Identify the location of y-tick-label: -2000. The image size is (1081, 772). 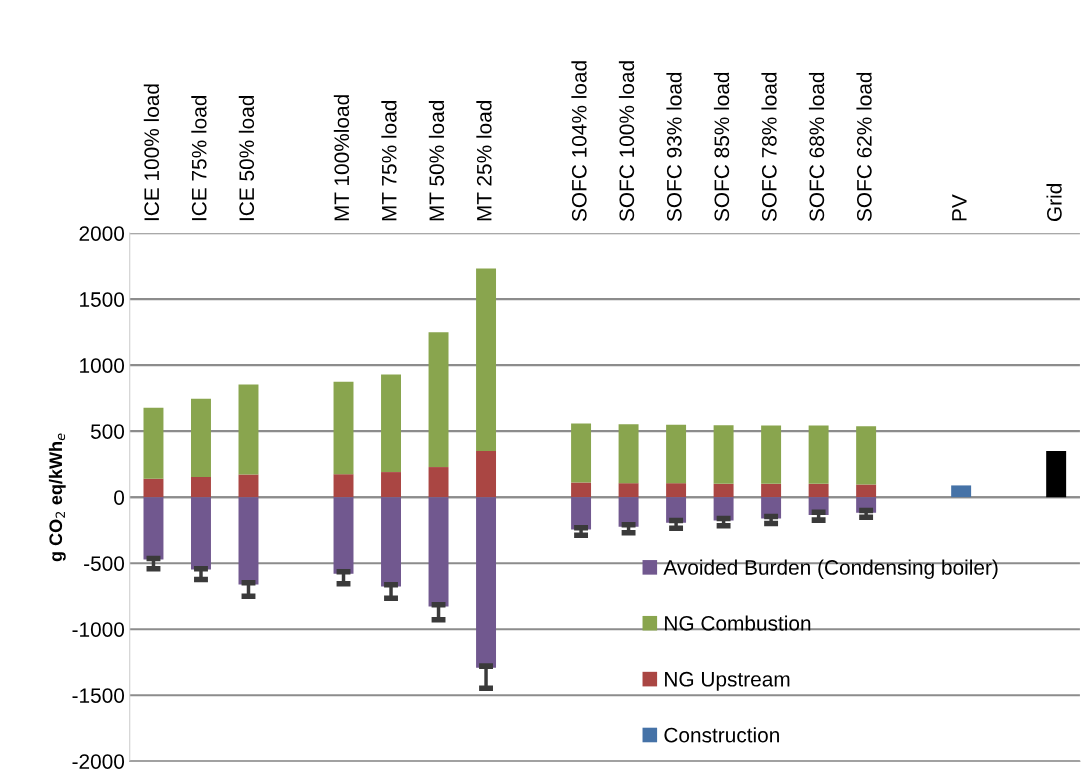
(98, 761).